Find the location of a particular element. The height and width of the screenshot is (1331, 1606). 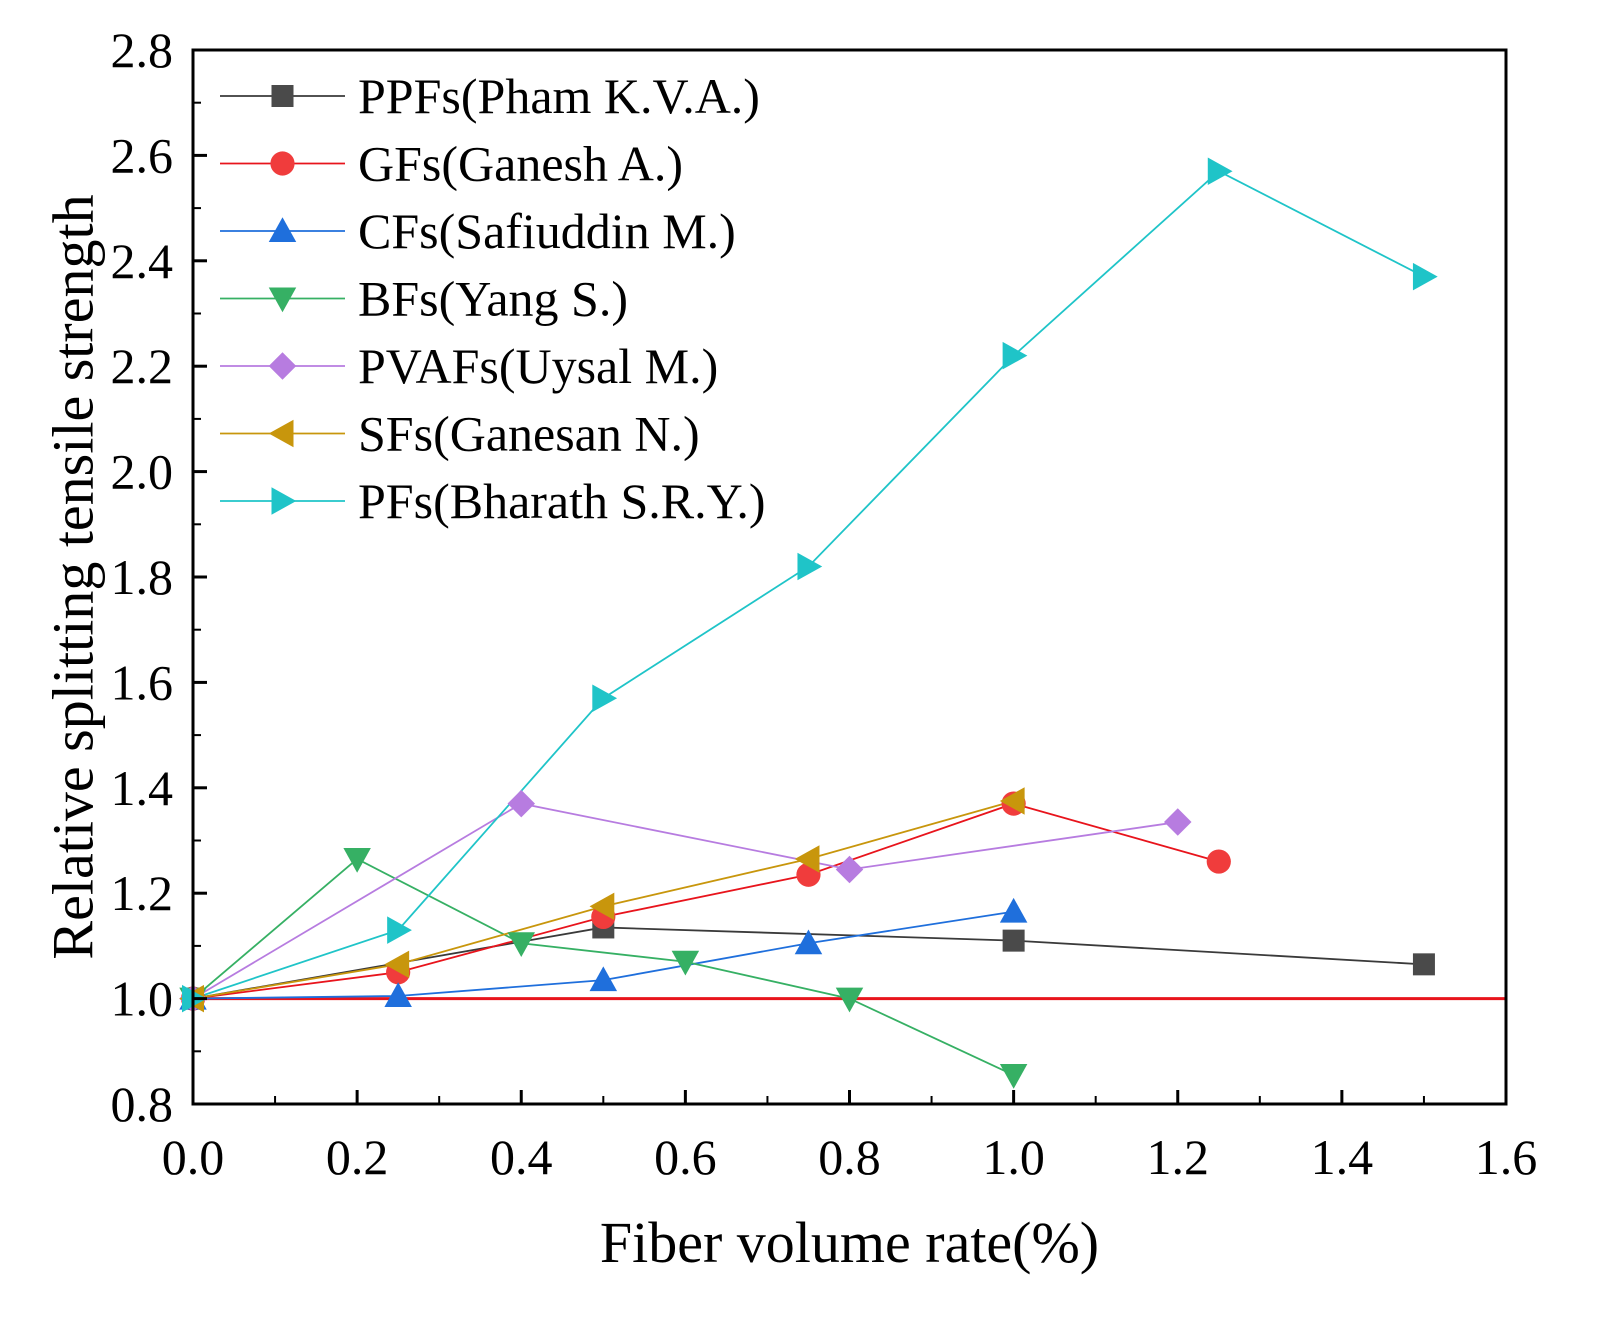

x-tick-label: 0.0 is located at coordinates (193, 1157).